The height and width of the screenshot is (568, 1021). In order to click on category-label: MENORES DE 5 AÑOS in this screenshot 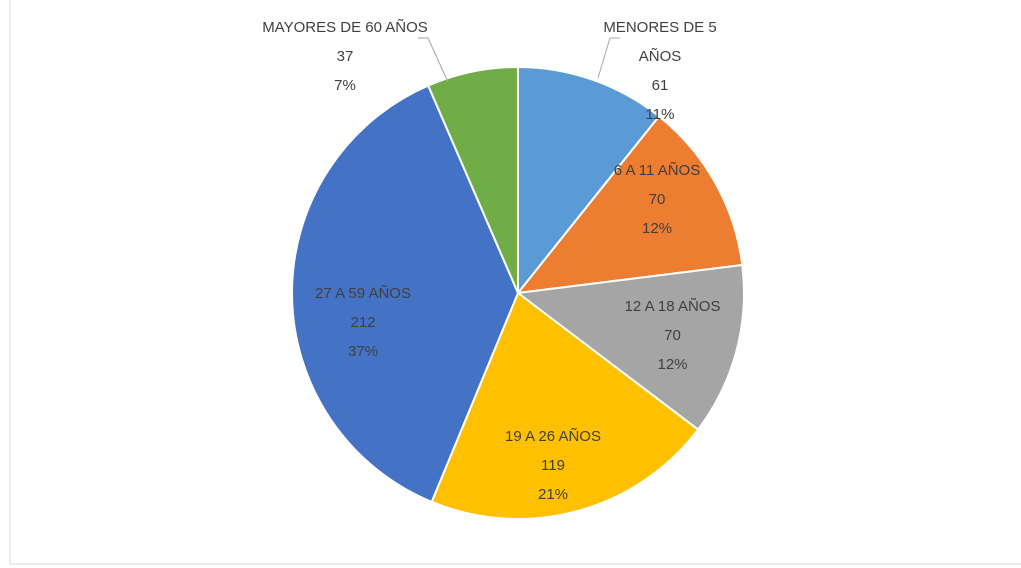, I will do `click(660, 42)`.